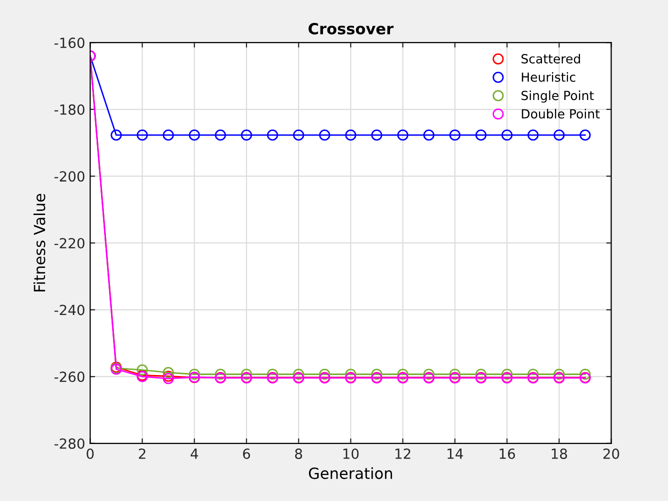  What do you see at coordinates (549, 77) in the screenshot?
I see `legend-label: Heuristic` at bounding box center [549, 77].